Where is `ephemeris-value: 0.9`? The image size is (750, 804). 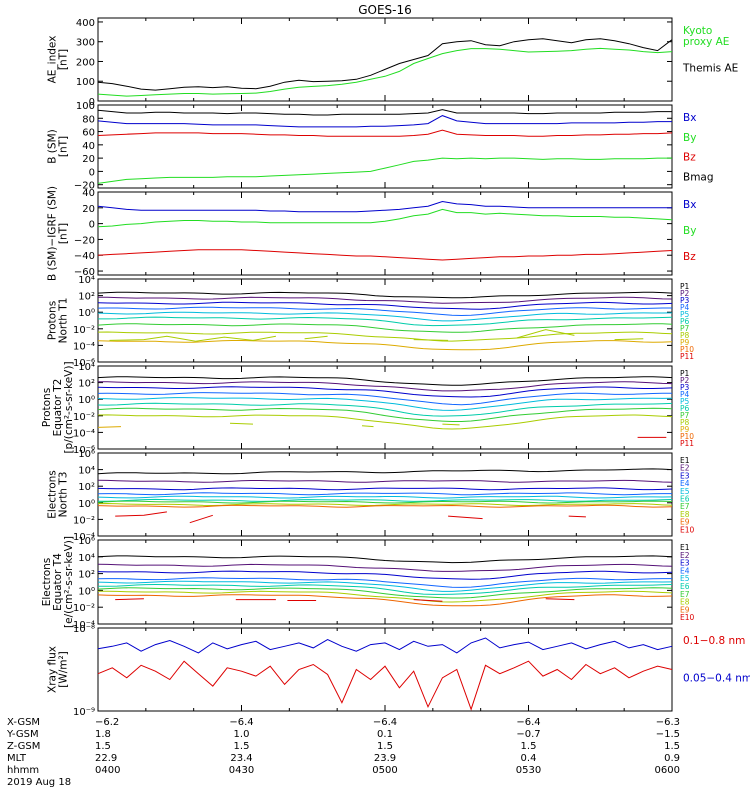
ephemeris-value: 0.9 is located at coordinates (672, 758).